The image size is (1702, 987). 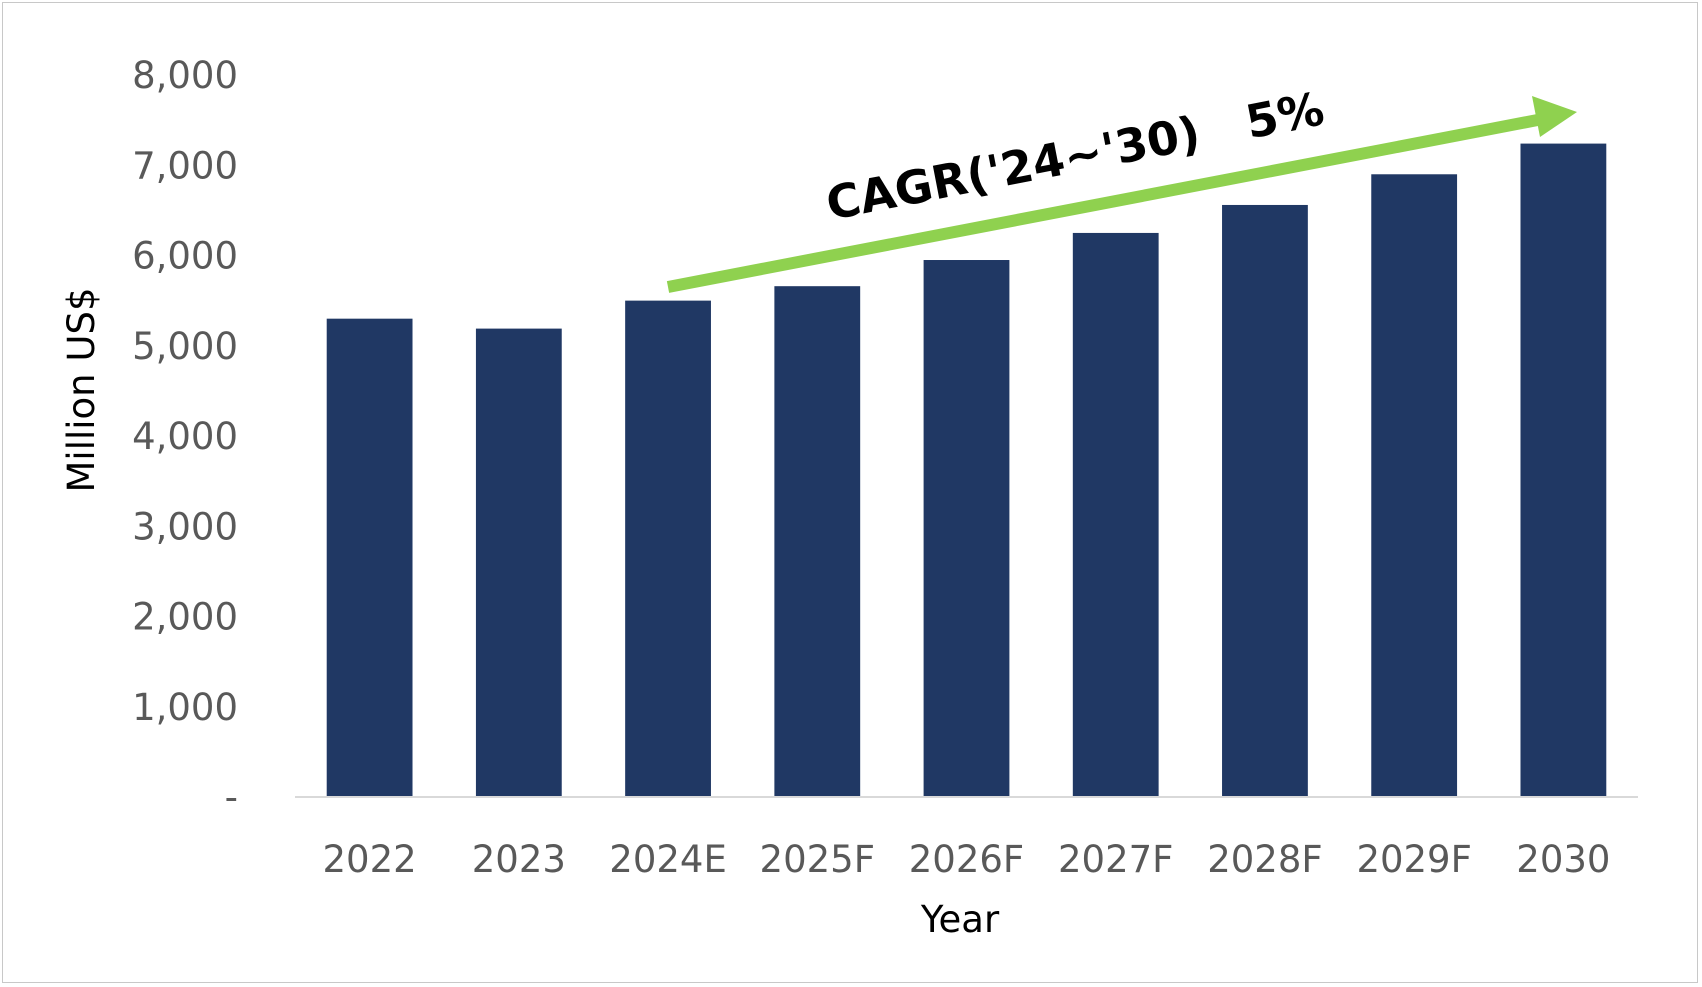 What do you see at coordinates (960, 919) in the screenshot?
I see `x-axis-title: Year` at bounding box center [960, 919].